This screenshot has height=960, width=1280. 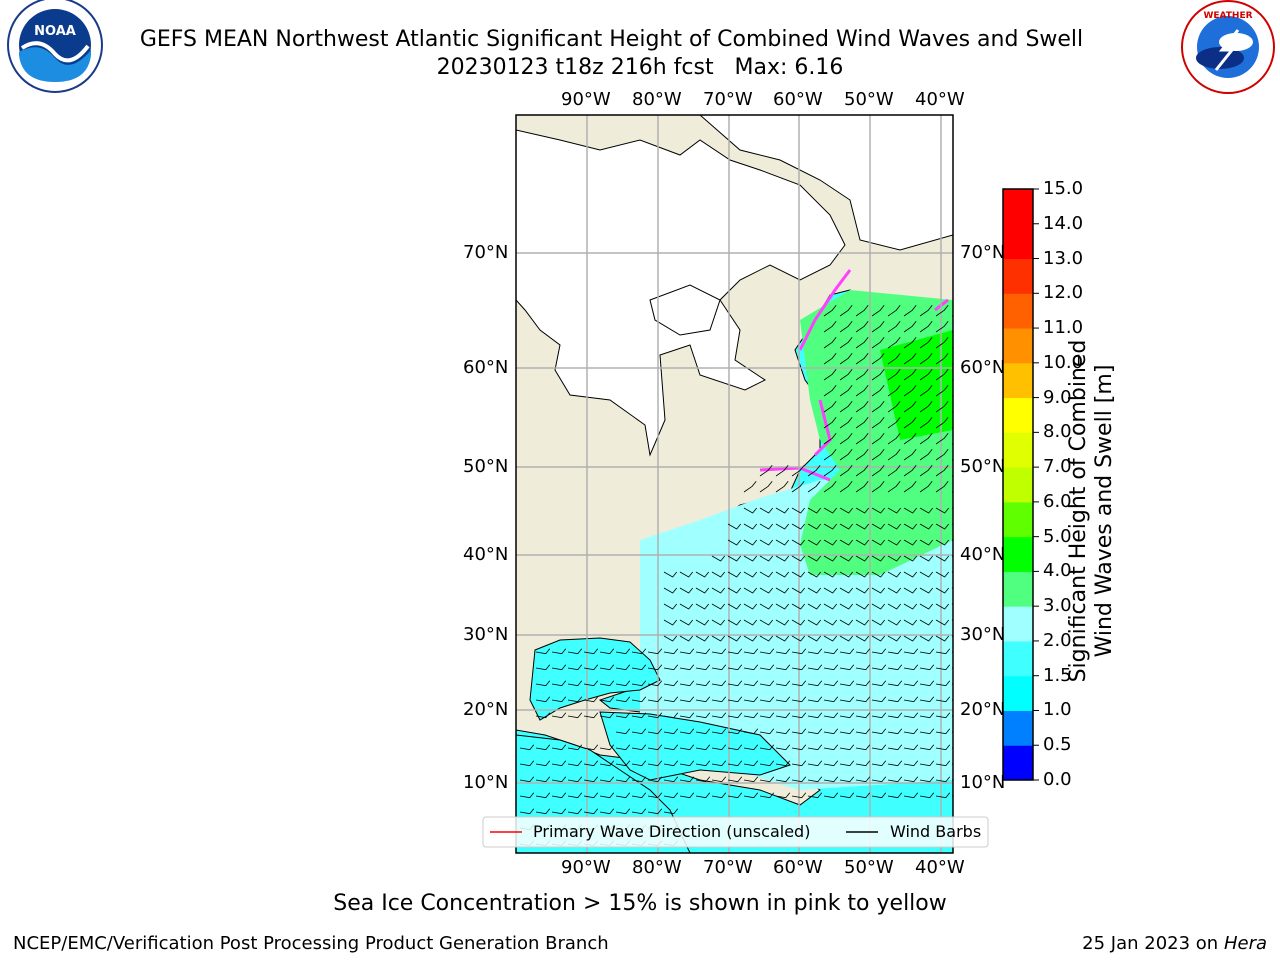 What do you see at coordinates (983, 554) in the screenshot?
I see `lat-label-right: 40°N` at bounding box center [983, 554].